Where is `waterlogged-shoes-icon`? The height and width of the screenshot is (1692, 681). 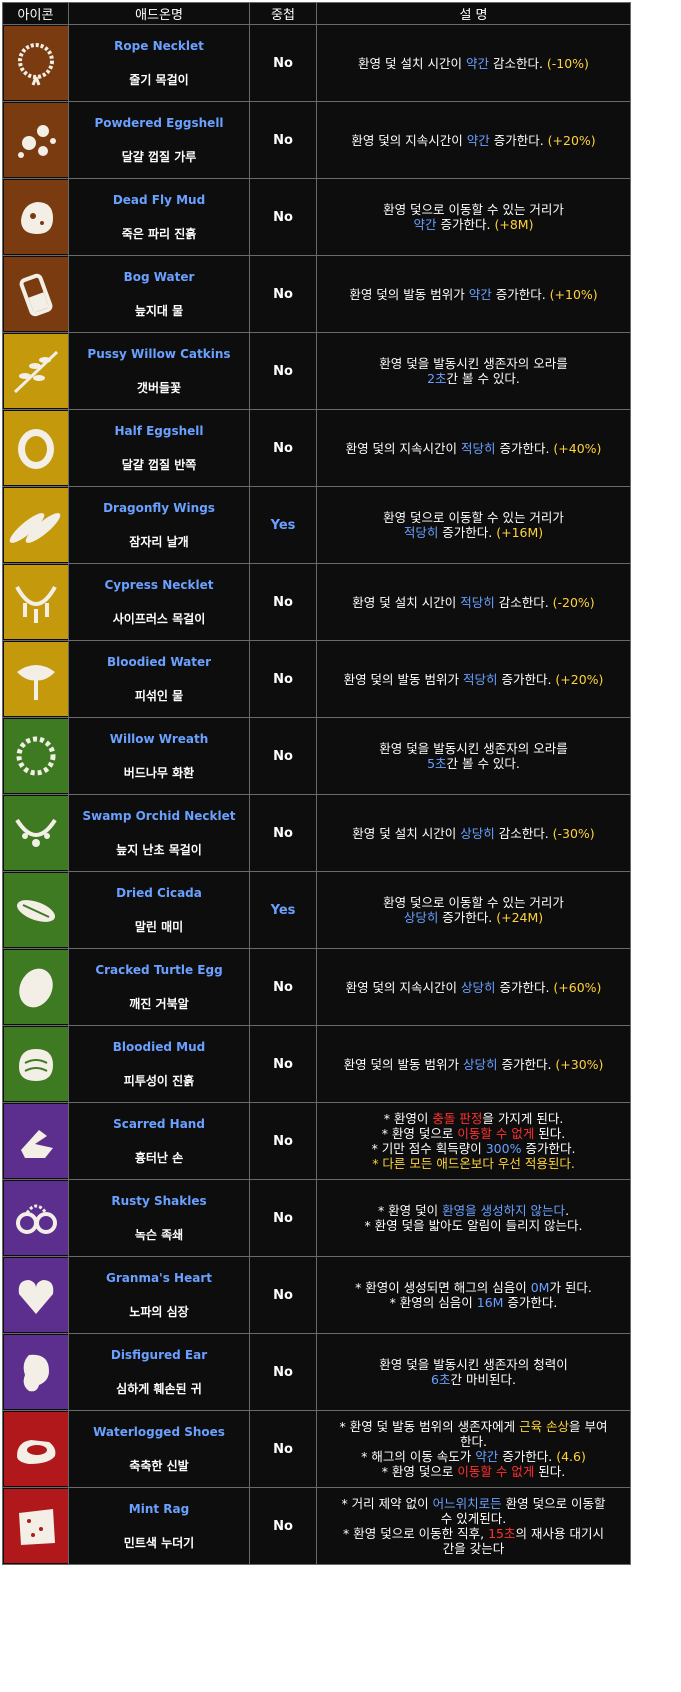
waterlogged-shoes-icon is located at coordinates (35, 1449).